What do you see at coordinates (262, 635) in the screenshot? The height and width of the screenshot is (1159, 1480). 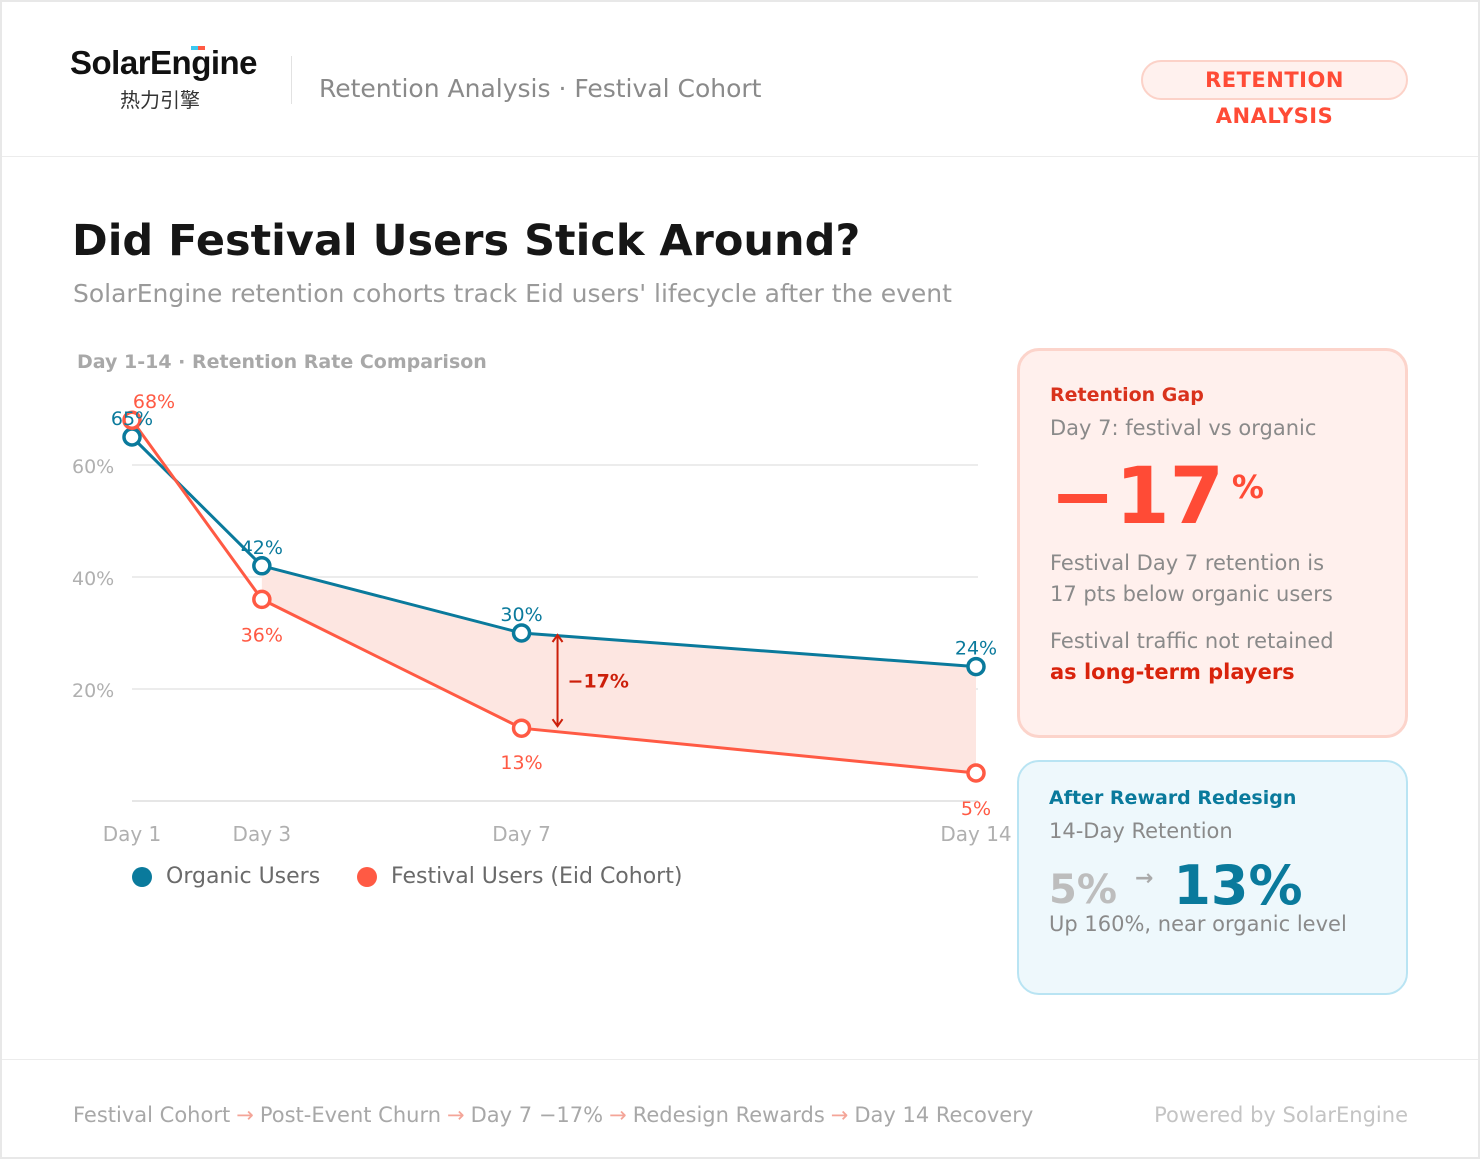 I see `data-label: 36%` at bounding box center [262, 635].